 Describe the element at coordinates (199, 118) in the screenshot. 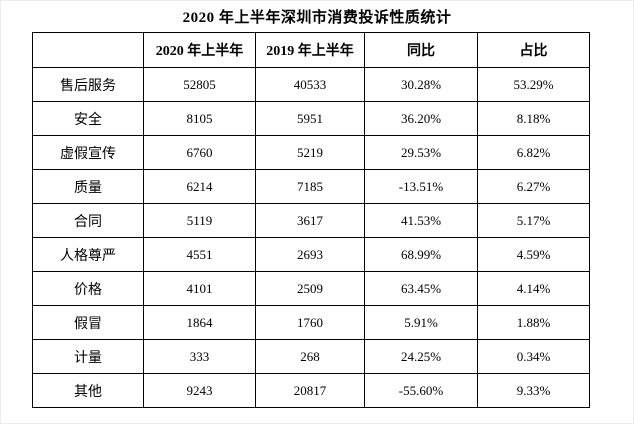

I see `cell-2020: 8105` at that location.